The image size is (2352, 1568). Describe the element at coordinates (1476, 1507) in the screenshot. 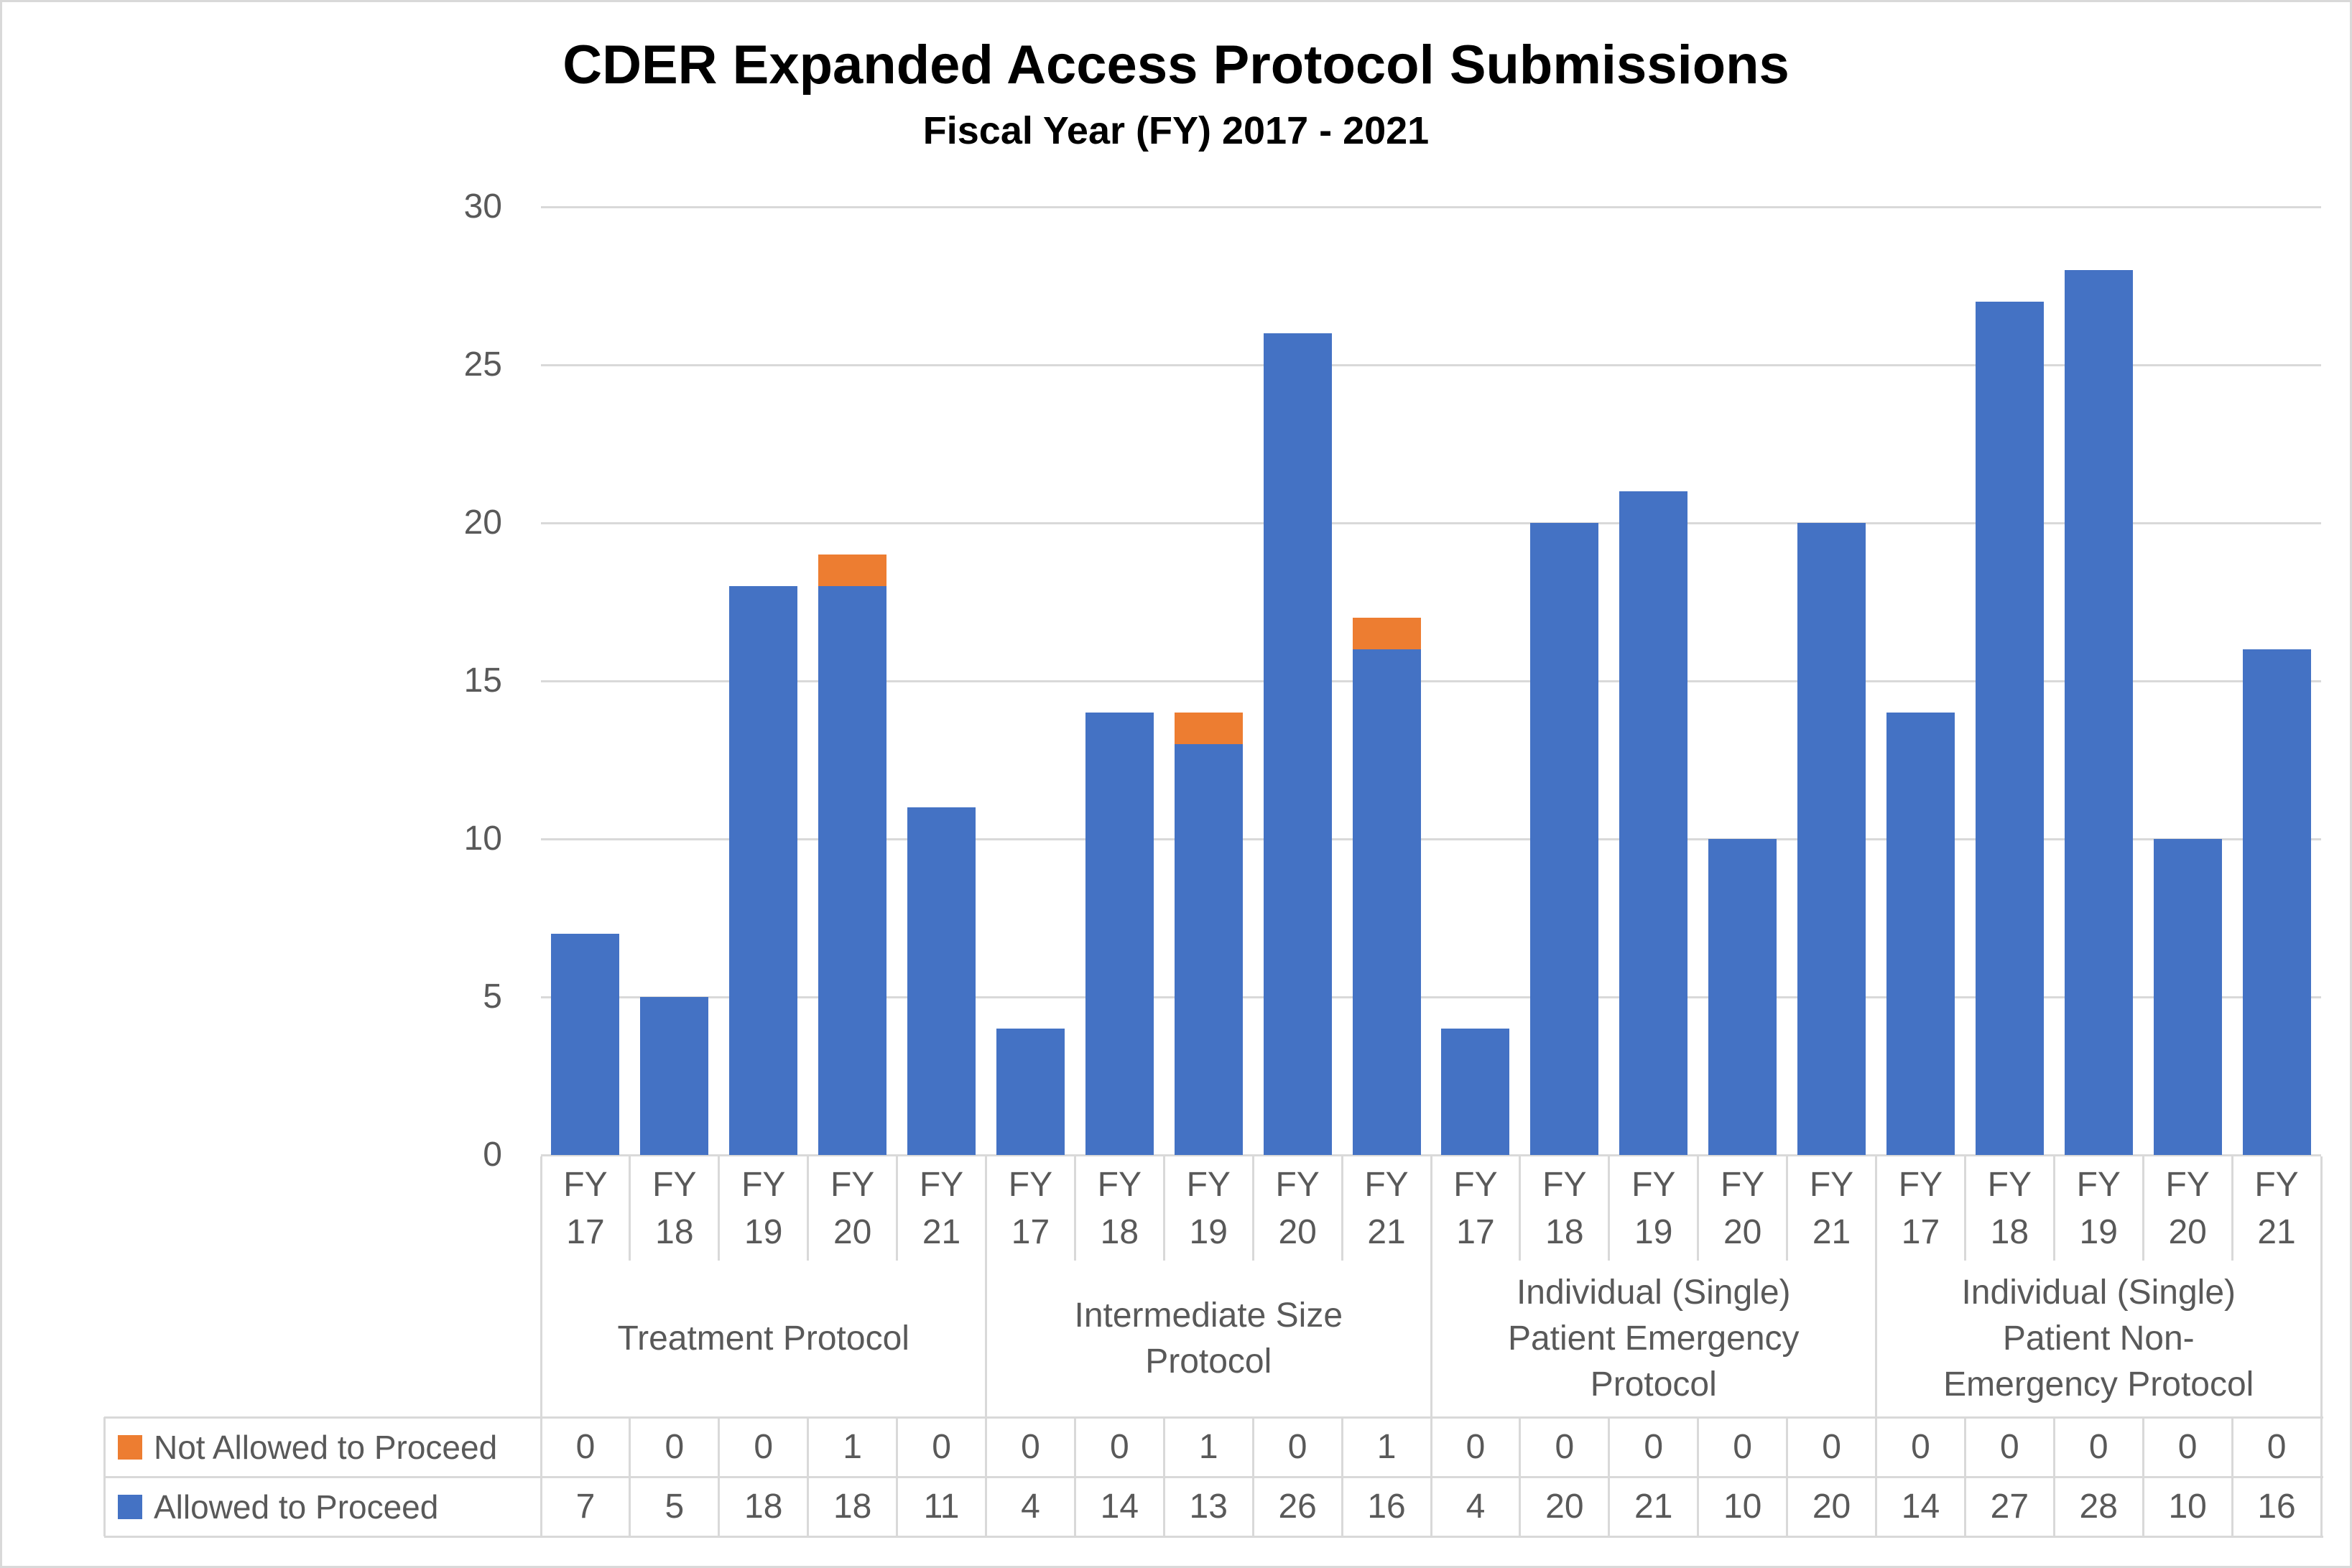

I see `table-value-cell: 4` at that location.